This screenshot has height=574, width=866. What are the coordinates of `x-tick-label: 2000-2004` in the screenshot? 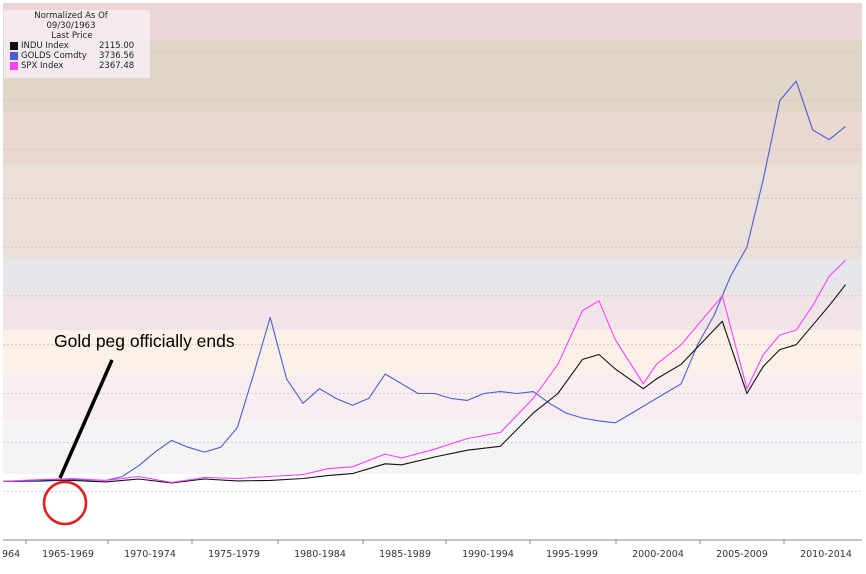 It's located at (658, 554).